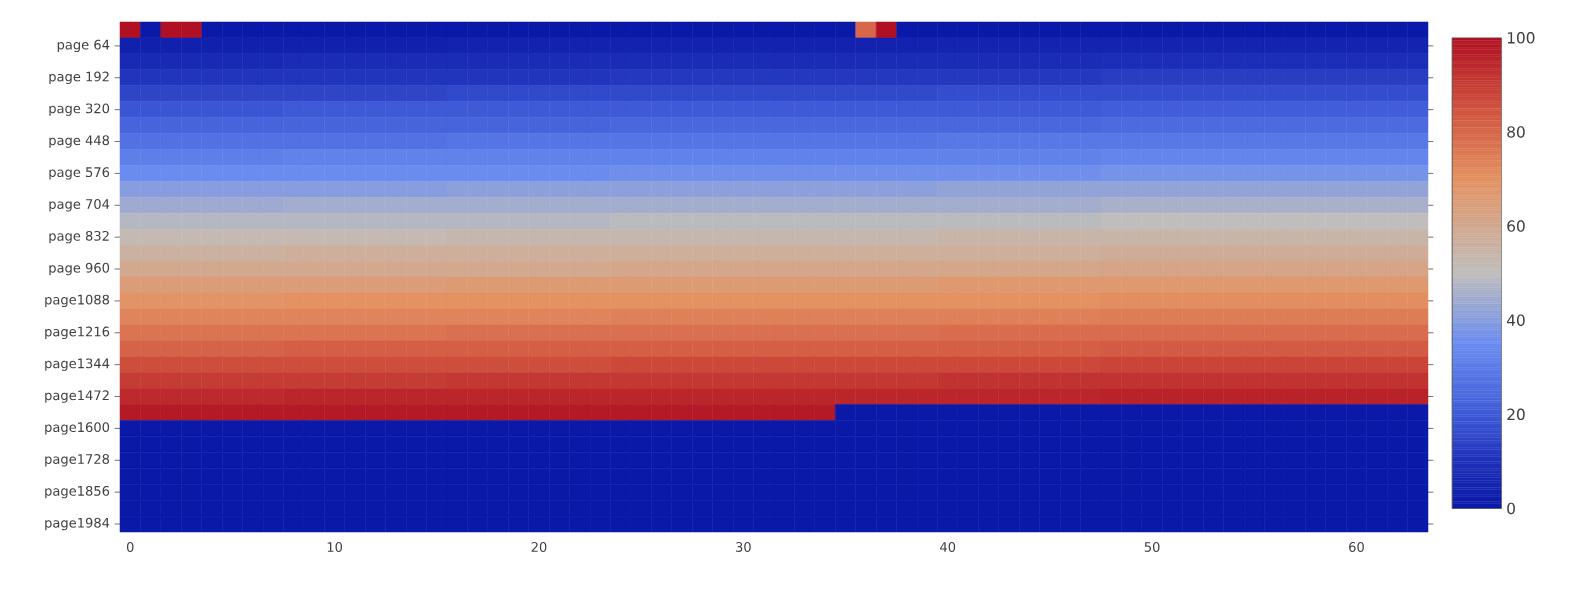  Describe the element at coordinates (77, 396) in the screenshot. I see `y-tick-label: page1472` at that location.